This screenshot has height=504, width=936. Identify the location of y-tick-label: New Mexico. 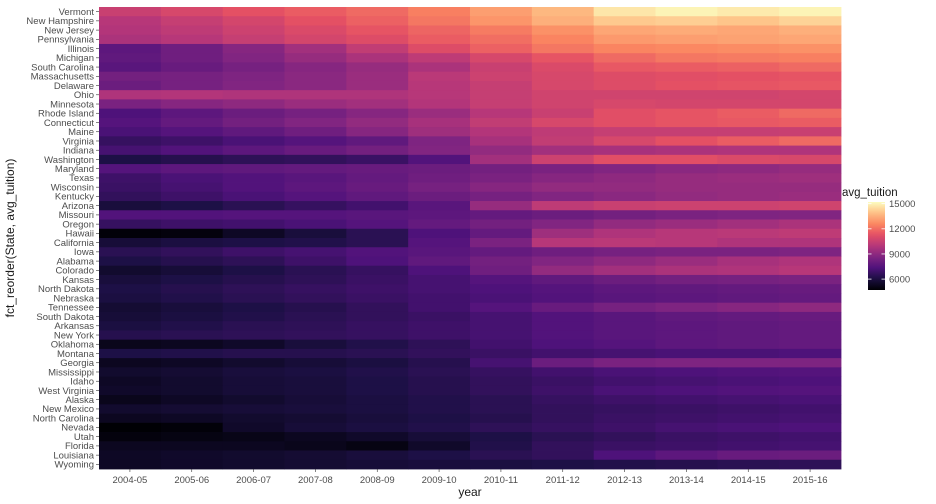
(68, 409).